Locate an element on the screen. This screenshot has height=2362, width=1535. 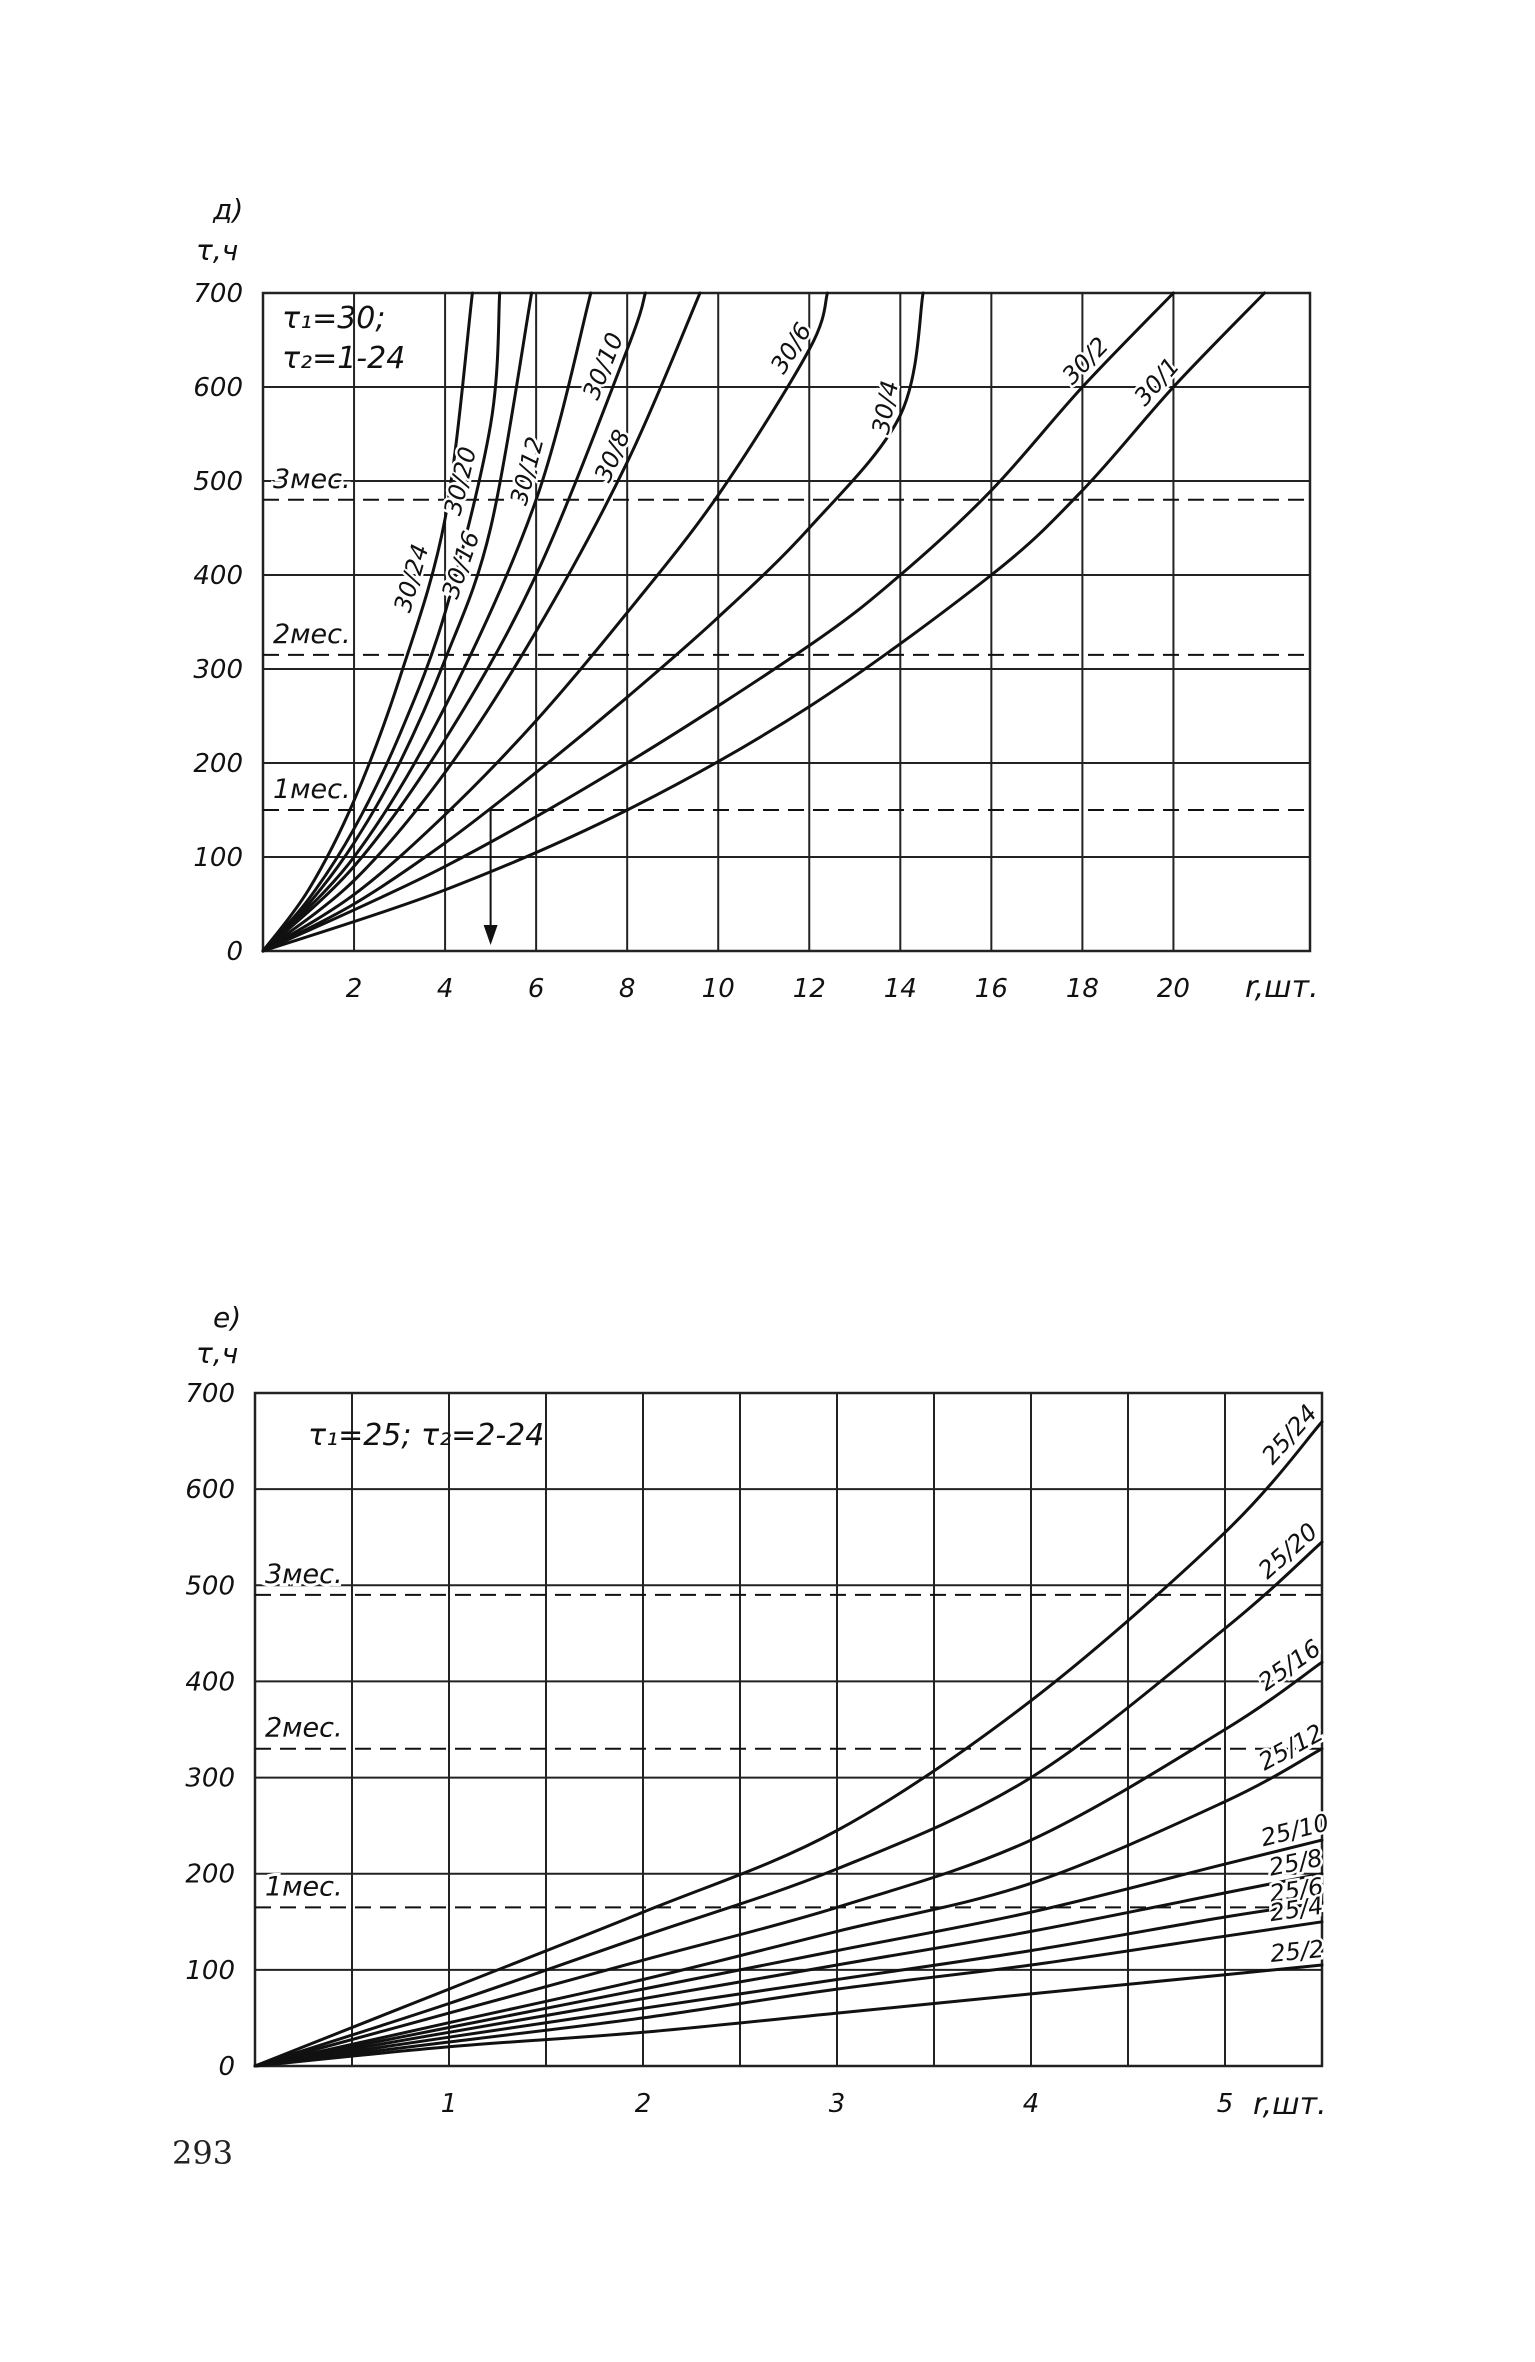
series-label: 30/12 is located at coordinates (527, 471).